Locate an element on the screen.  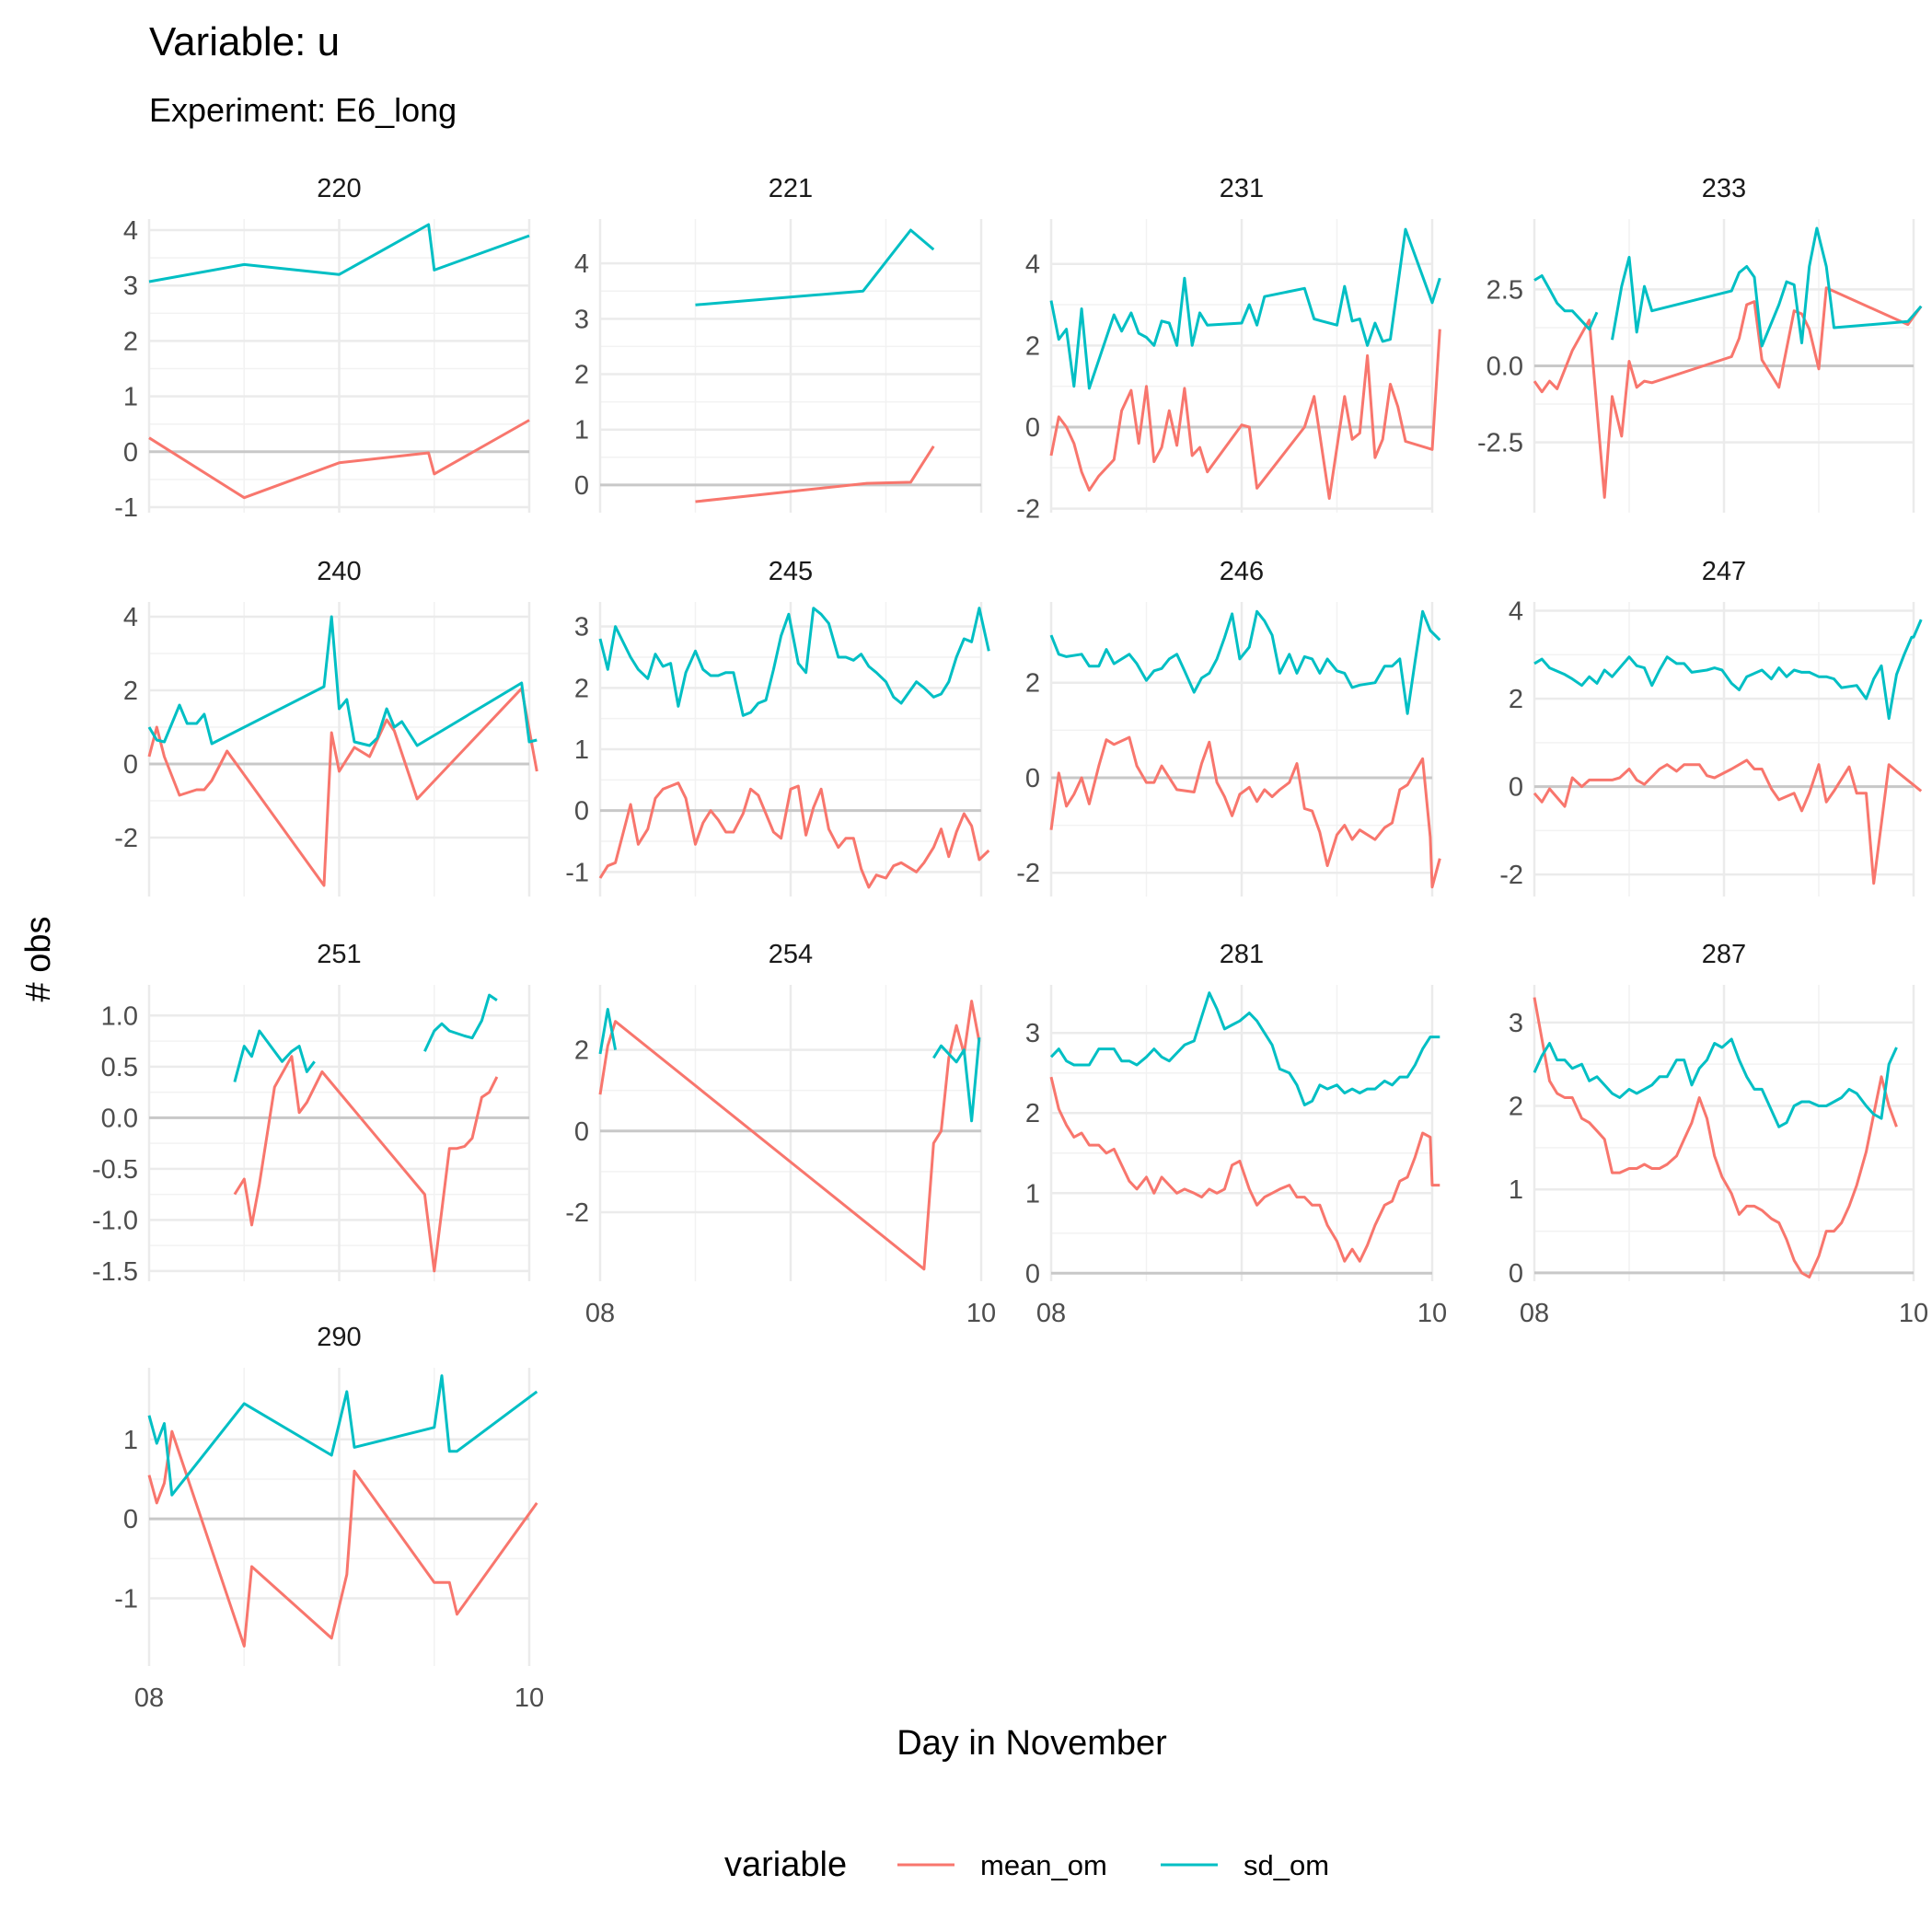
panel-231: 231 -2 0 2 4 is located at coordinates (1229, 350).